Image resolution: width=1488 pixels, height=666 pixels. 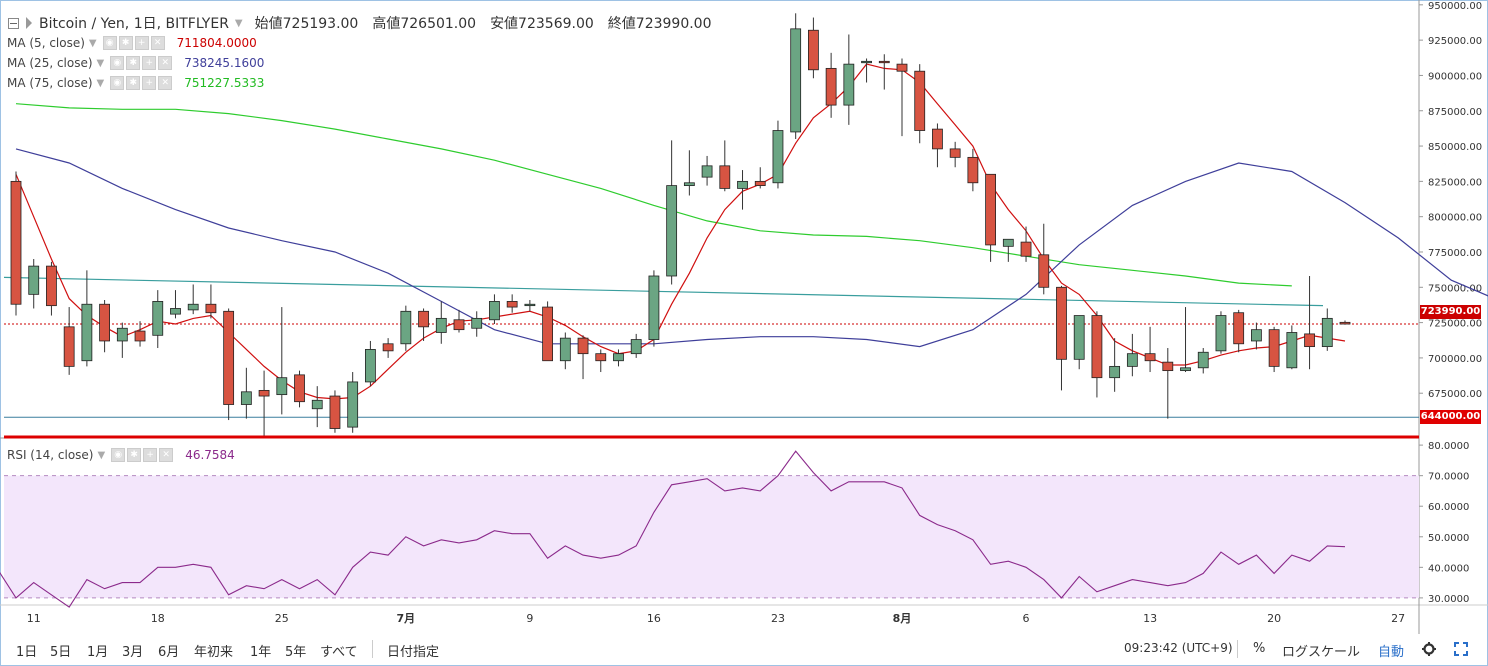 What do you see at coordinates (216, 43) in the screenshot?
I see `indicator-value: 711804.0000` at bounding box center [216, 43].